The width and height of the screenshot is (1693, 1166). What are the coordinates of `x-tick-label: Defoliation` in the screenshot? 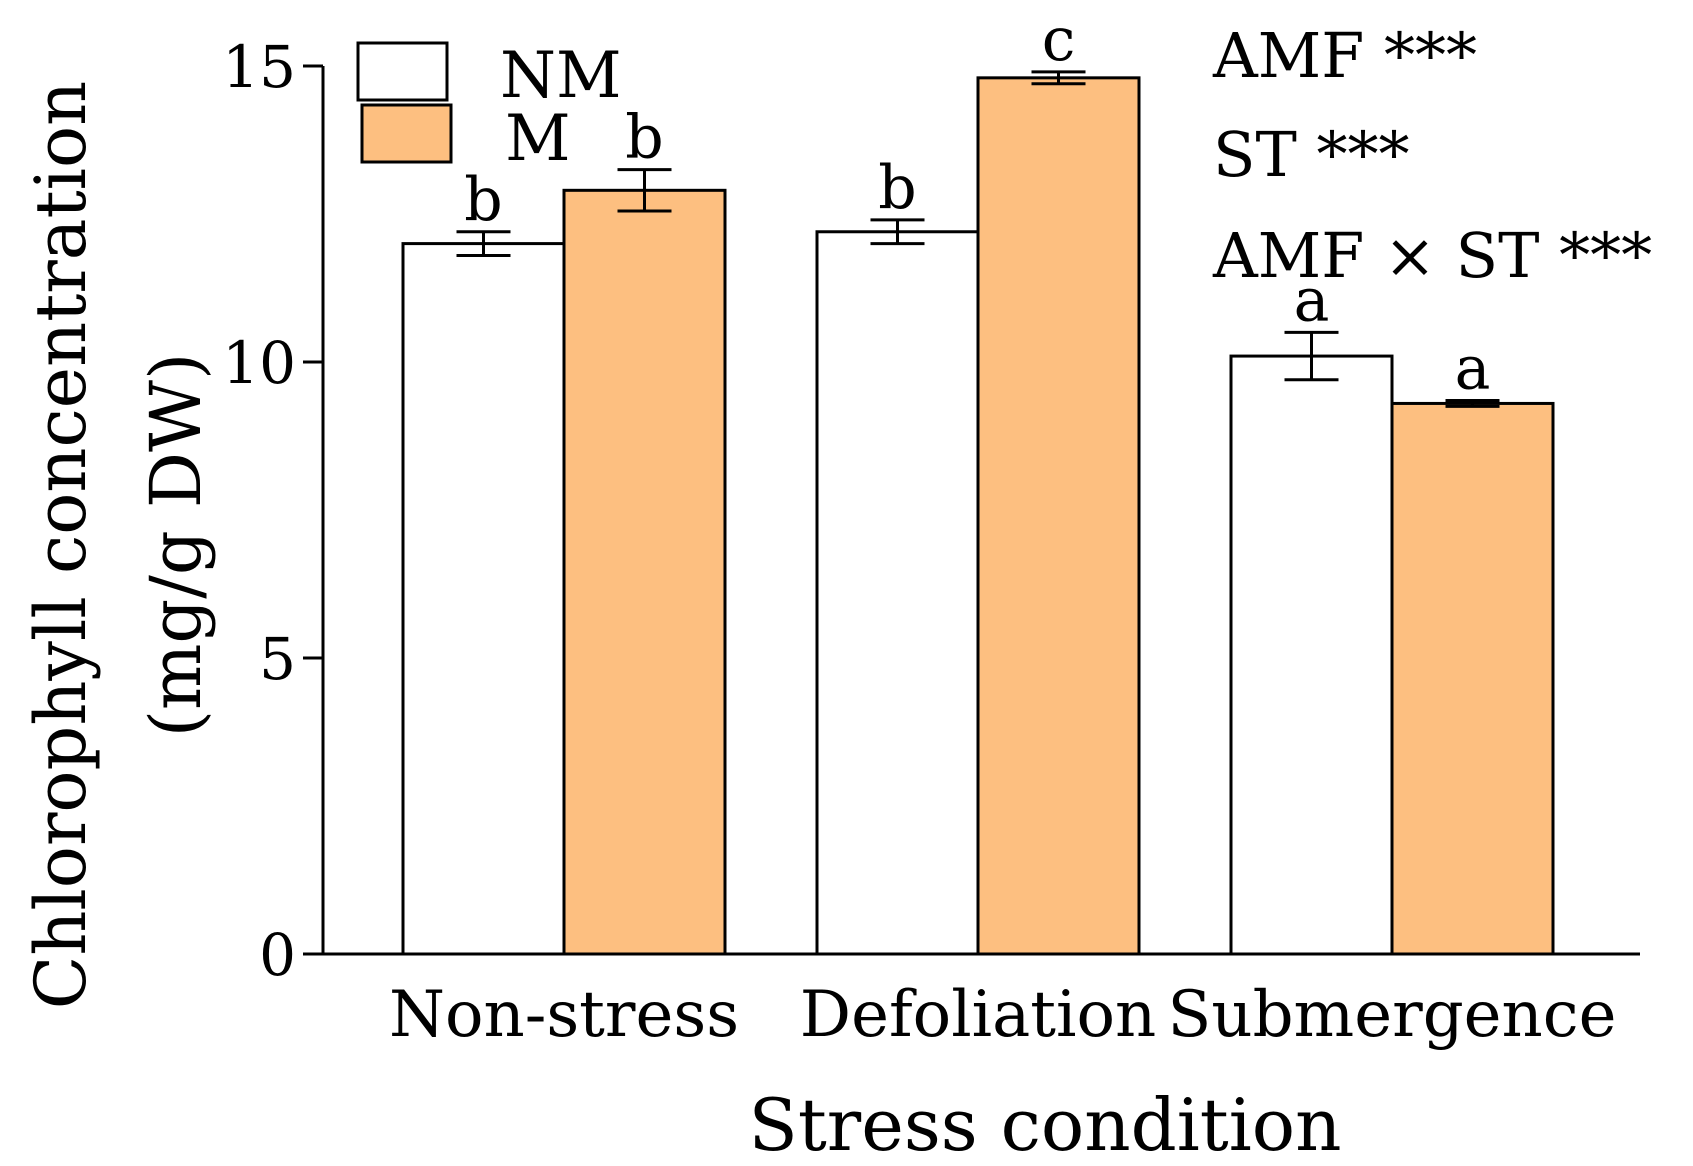 It's located at (978, 1015).